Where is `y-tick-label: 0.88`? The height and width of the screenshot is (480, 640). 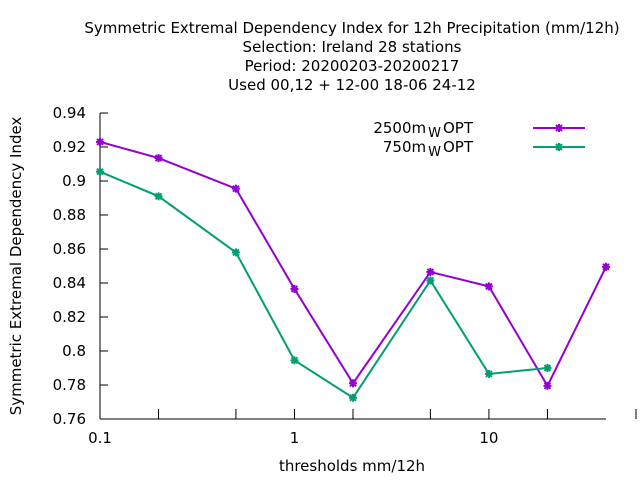
y-tick-label: 0.88 is located at coordinates (69, 215).